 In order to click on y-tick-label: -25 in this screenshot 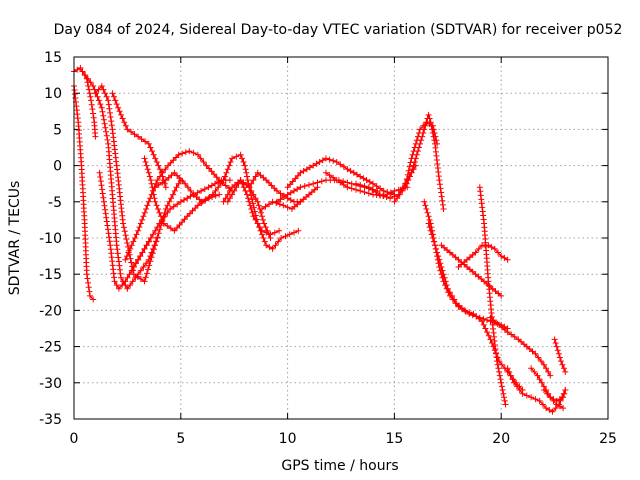, I will do `click(50, 348)`.